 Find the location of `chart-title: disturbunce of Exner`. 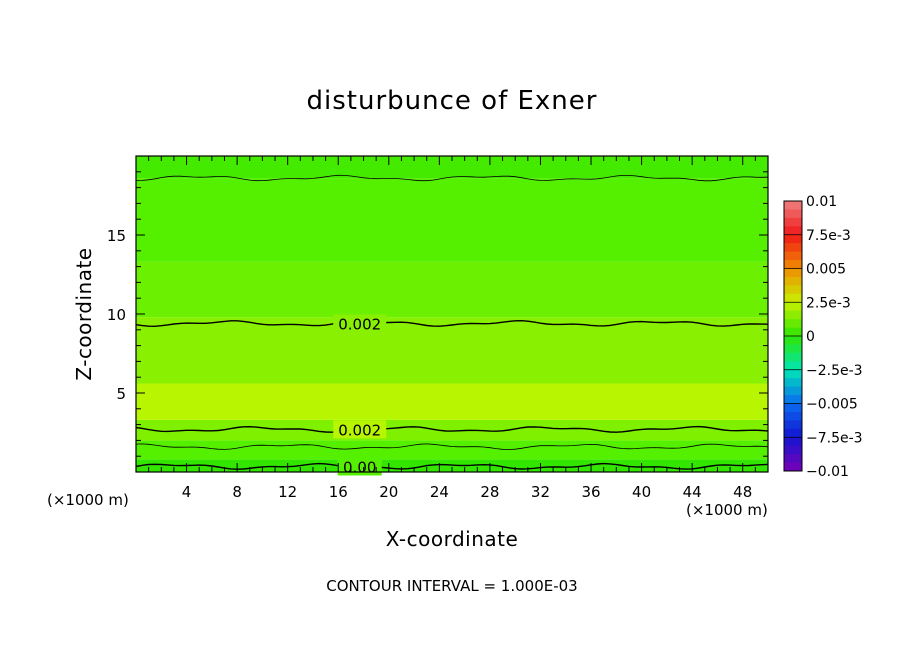

chart-title: disturbunce of Exner is located at coordinates (452, 101).